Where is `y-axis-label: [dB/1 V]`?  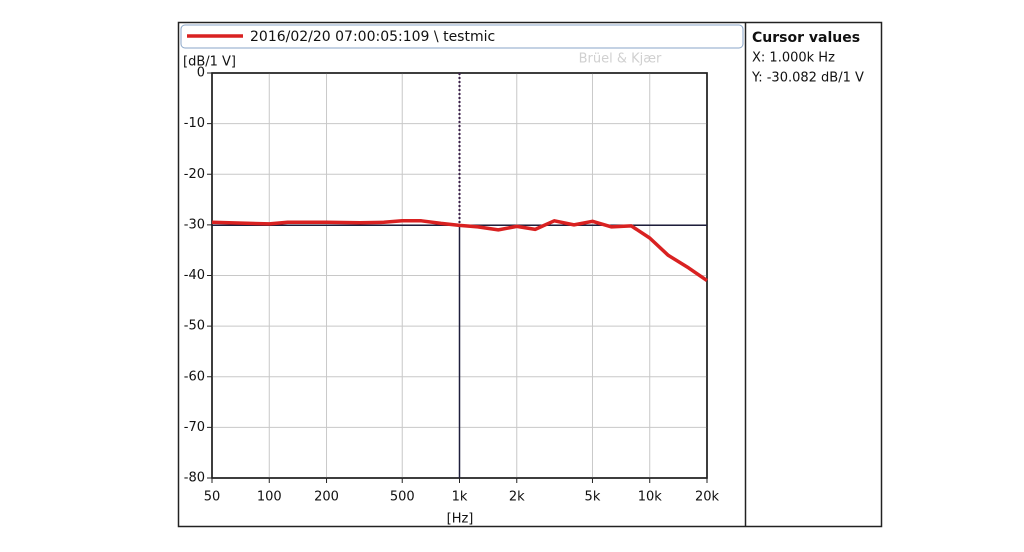
y-axis-label: [dB/1 V] is located at coordinates (209, 62).